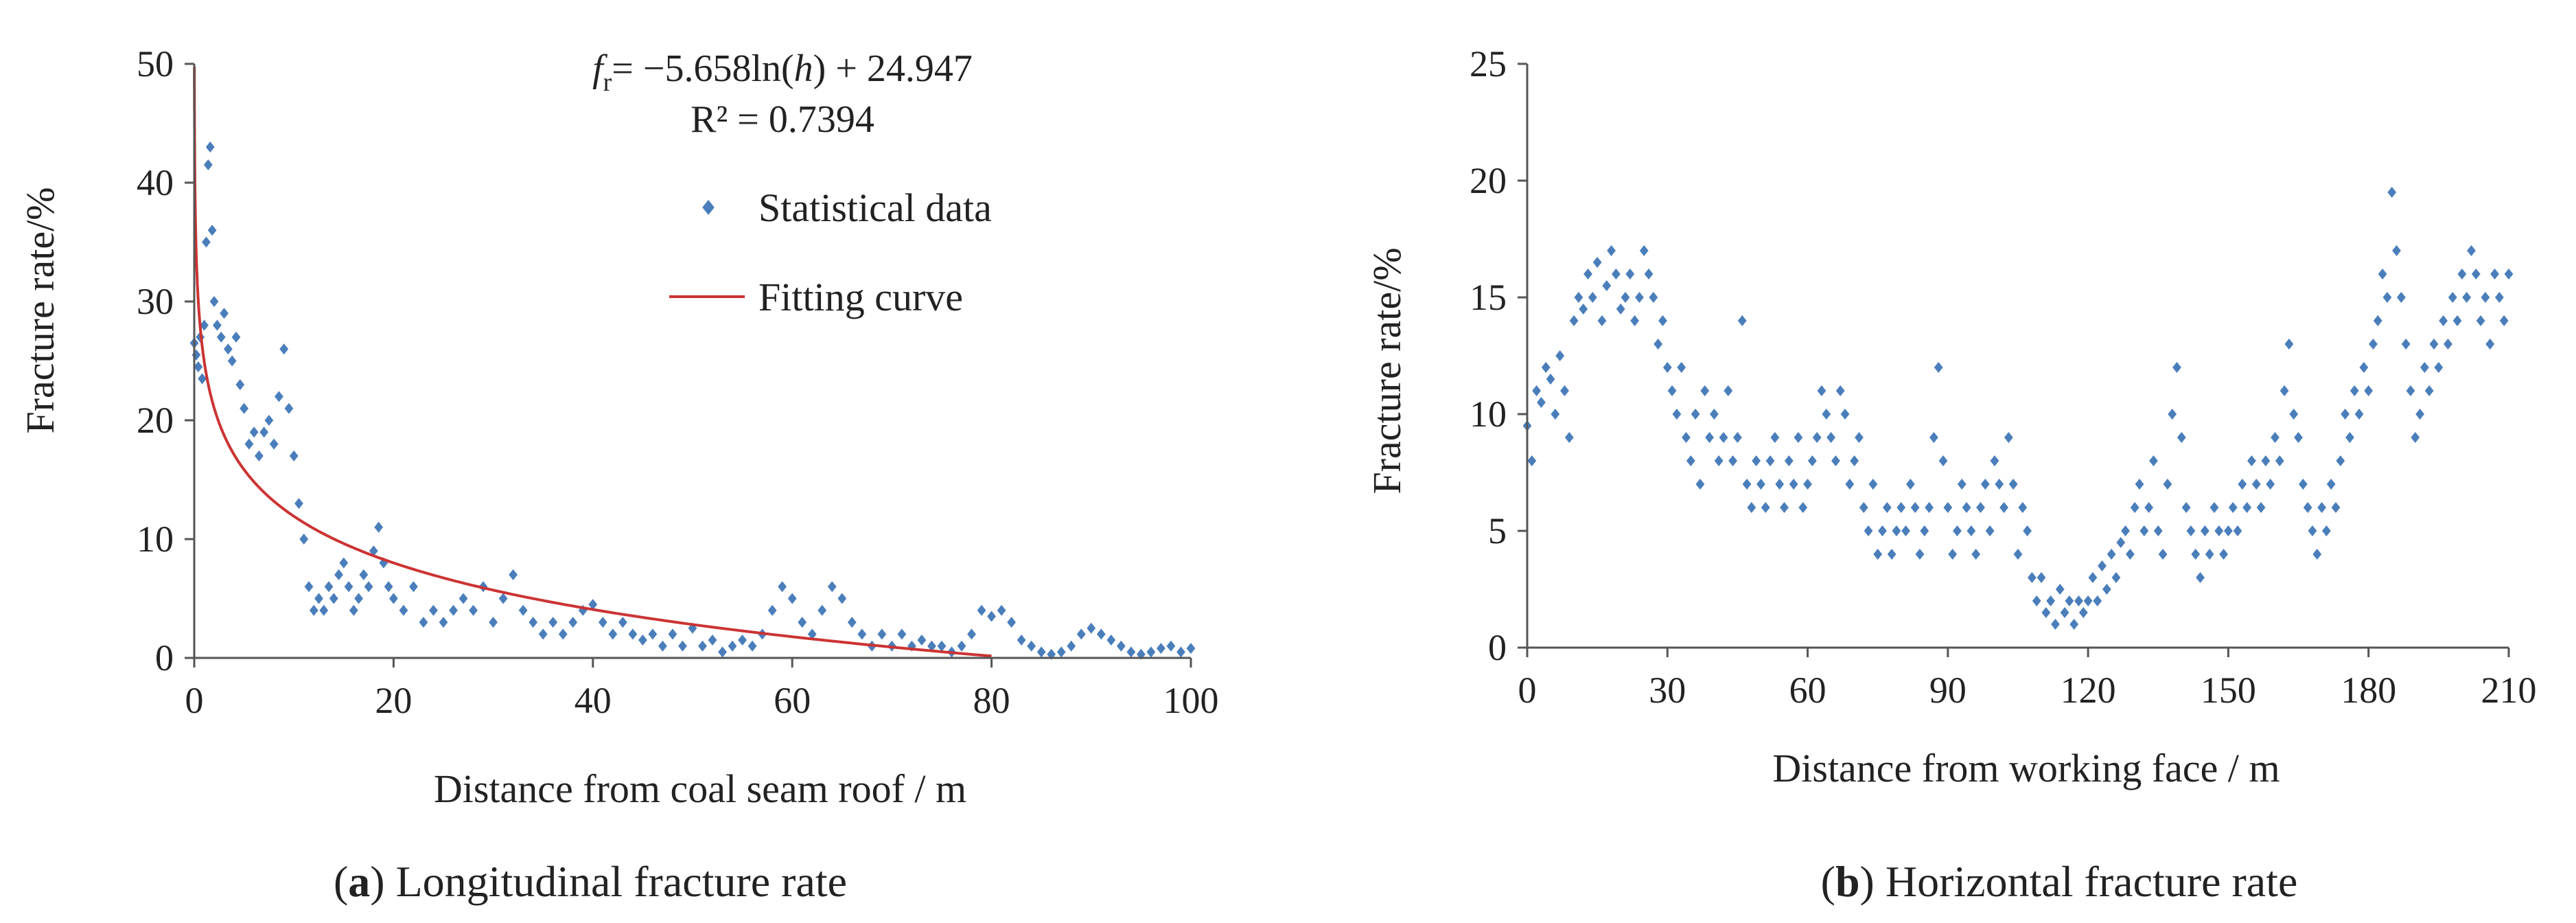 Image resolution: width=2576 pixels, height=923 pixels. What do you see at coordinates (1847, 881) in the screenshot?
I see `panel-b-letter: b` at bounding box center [1847, 881].